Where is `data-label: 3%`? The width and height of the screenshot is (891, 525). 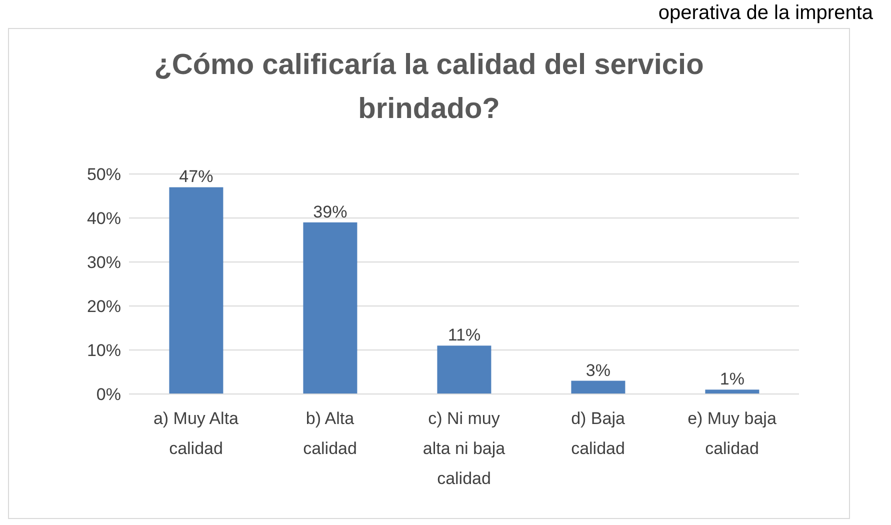 data-label: 3% is located at coordinates (598, 370).